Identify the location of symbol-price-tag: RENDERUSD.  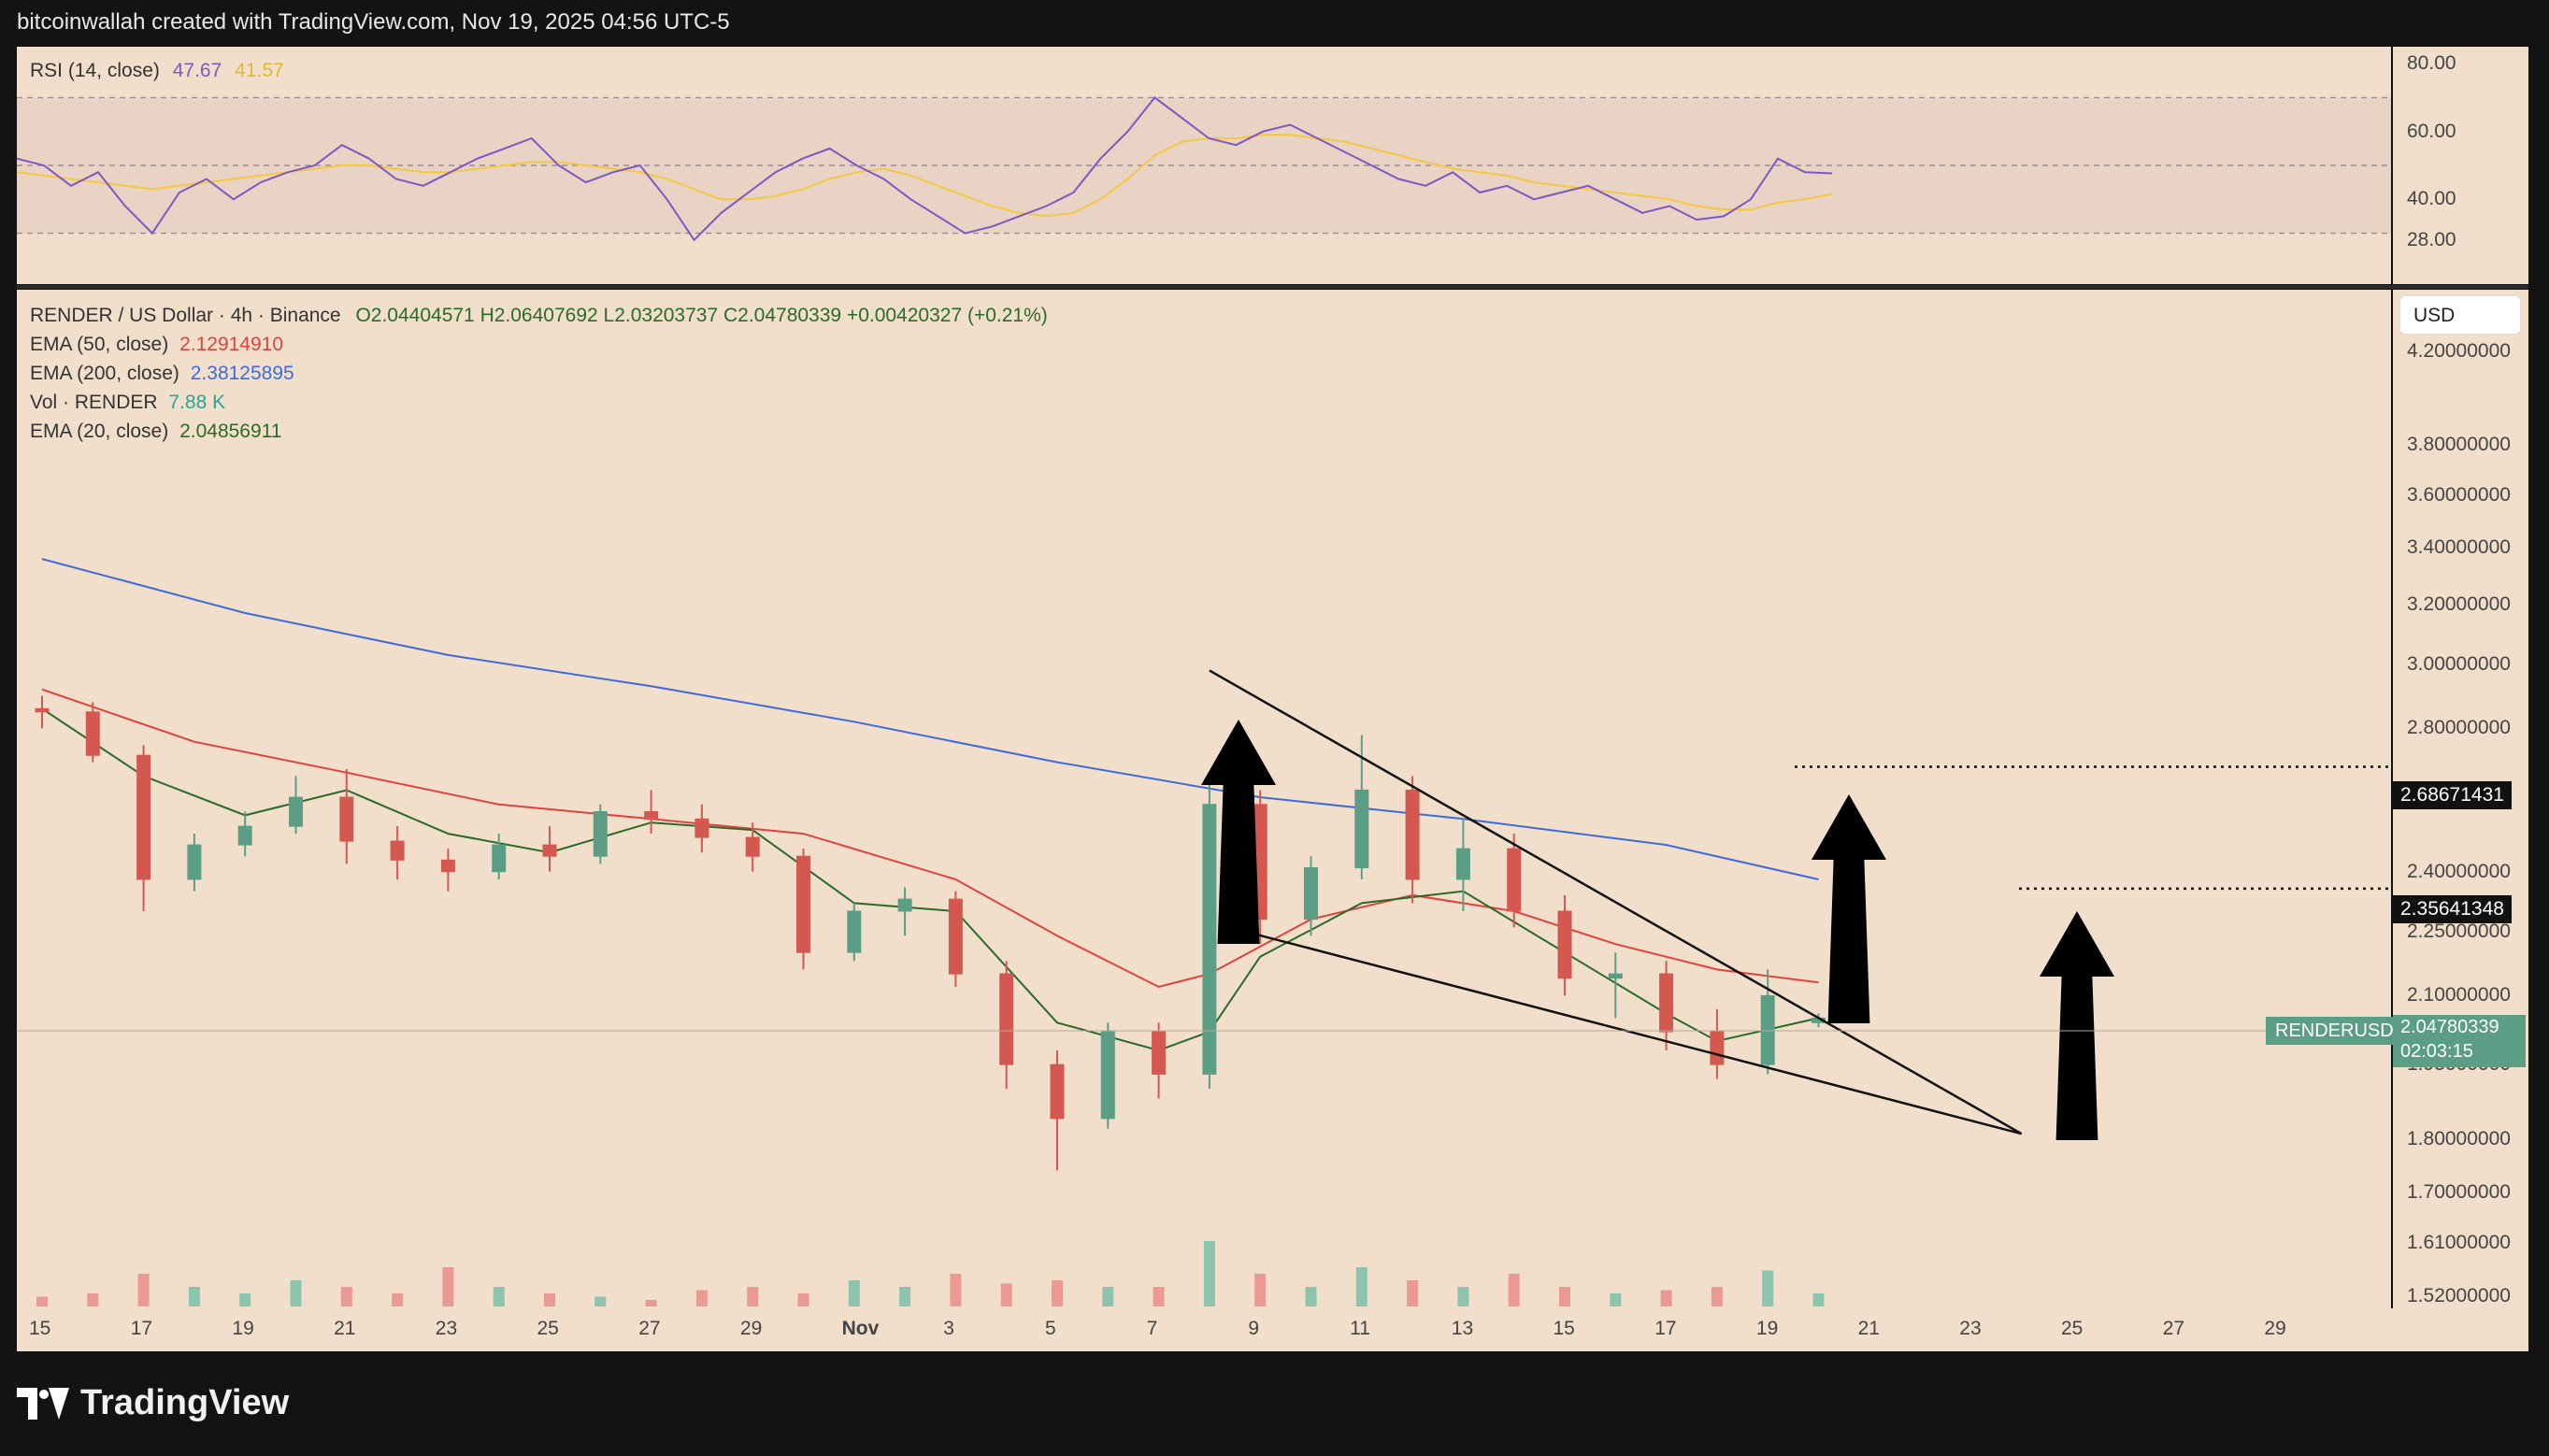
(2334, 1031).